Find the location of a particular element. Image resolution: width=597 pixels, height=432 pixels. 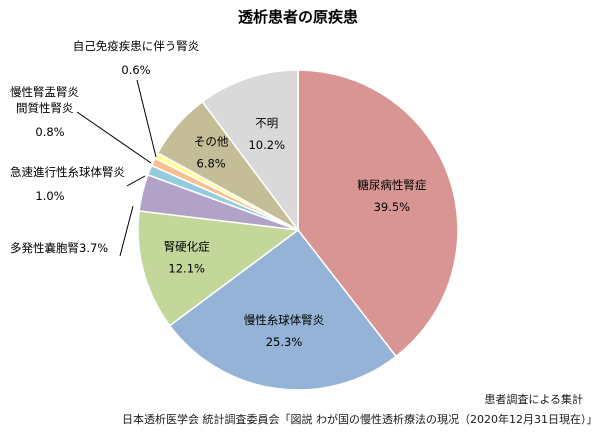

slice-value-label: 0.8% is located at coordinates (49, 132).